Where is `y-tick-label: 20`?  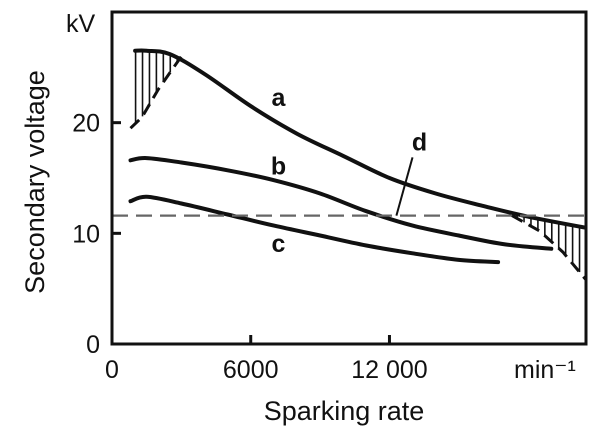 y-tick-label: 20 is located at coordinates (86, 124).